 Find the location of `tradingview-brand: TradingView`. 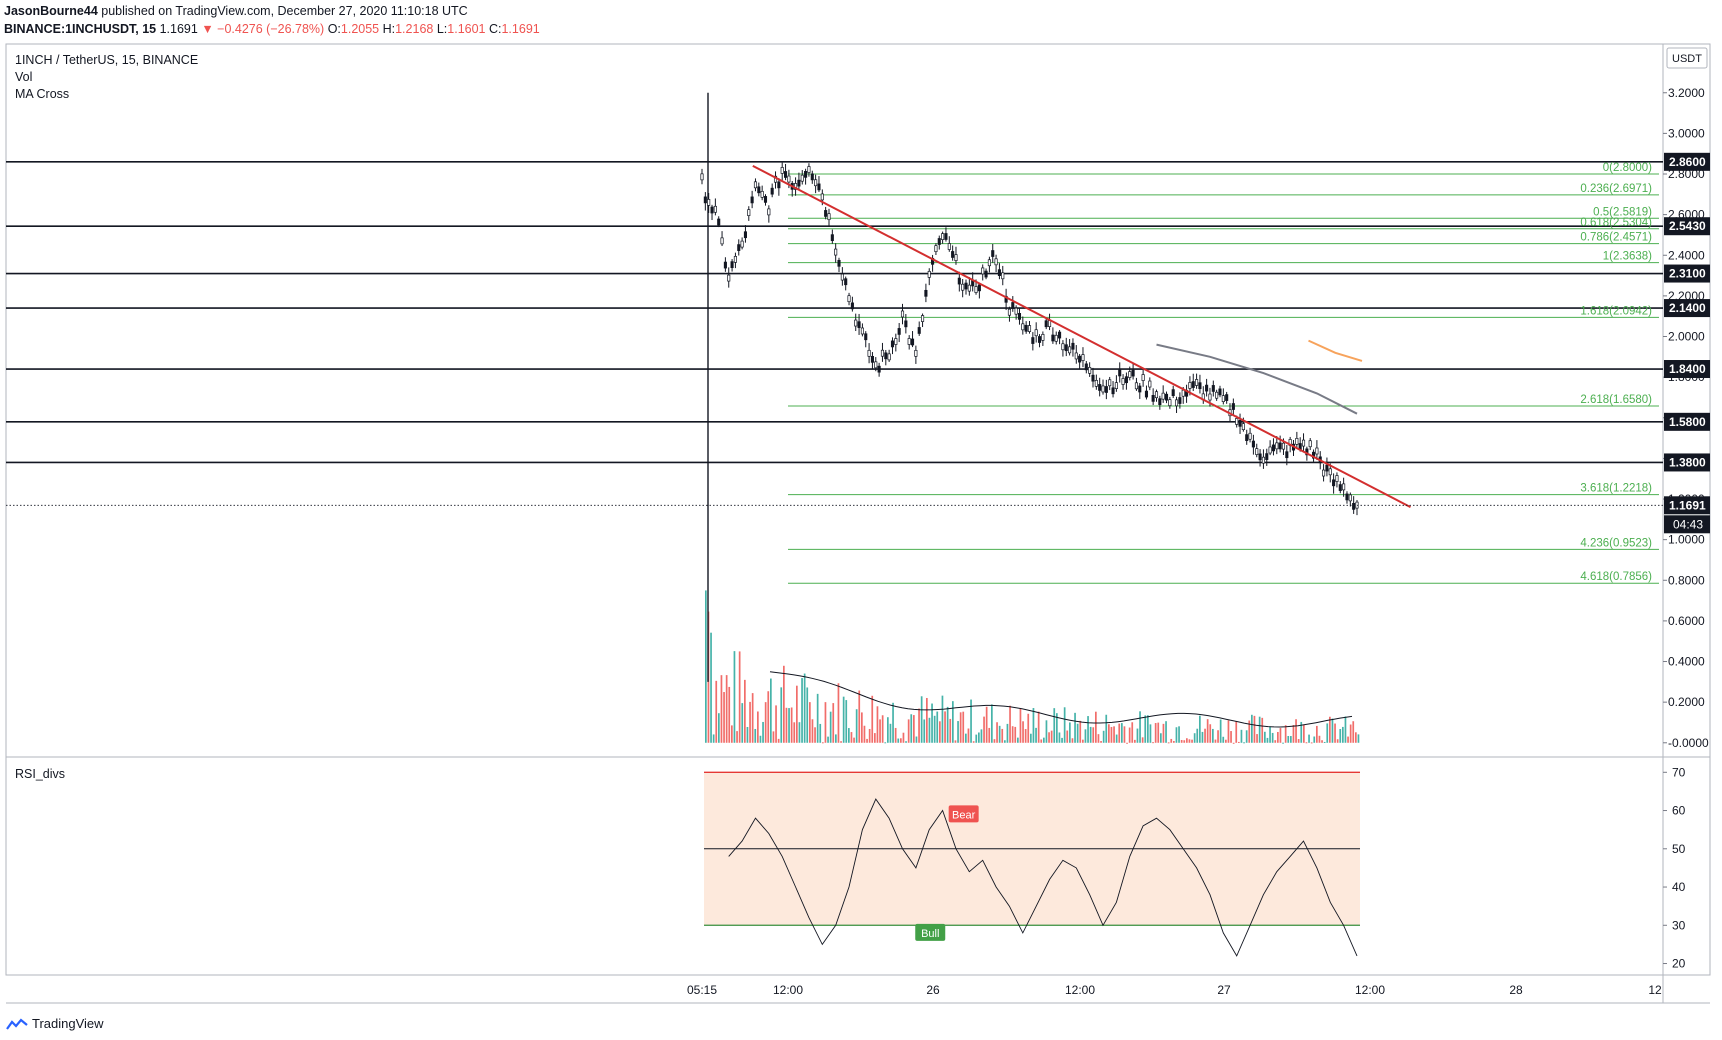

tradingview-brand: TradingView is located at coordinates (55, 1023).